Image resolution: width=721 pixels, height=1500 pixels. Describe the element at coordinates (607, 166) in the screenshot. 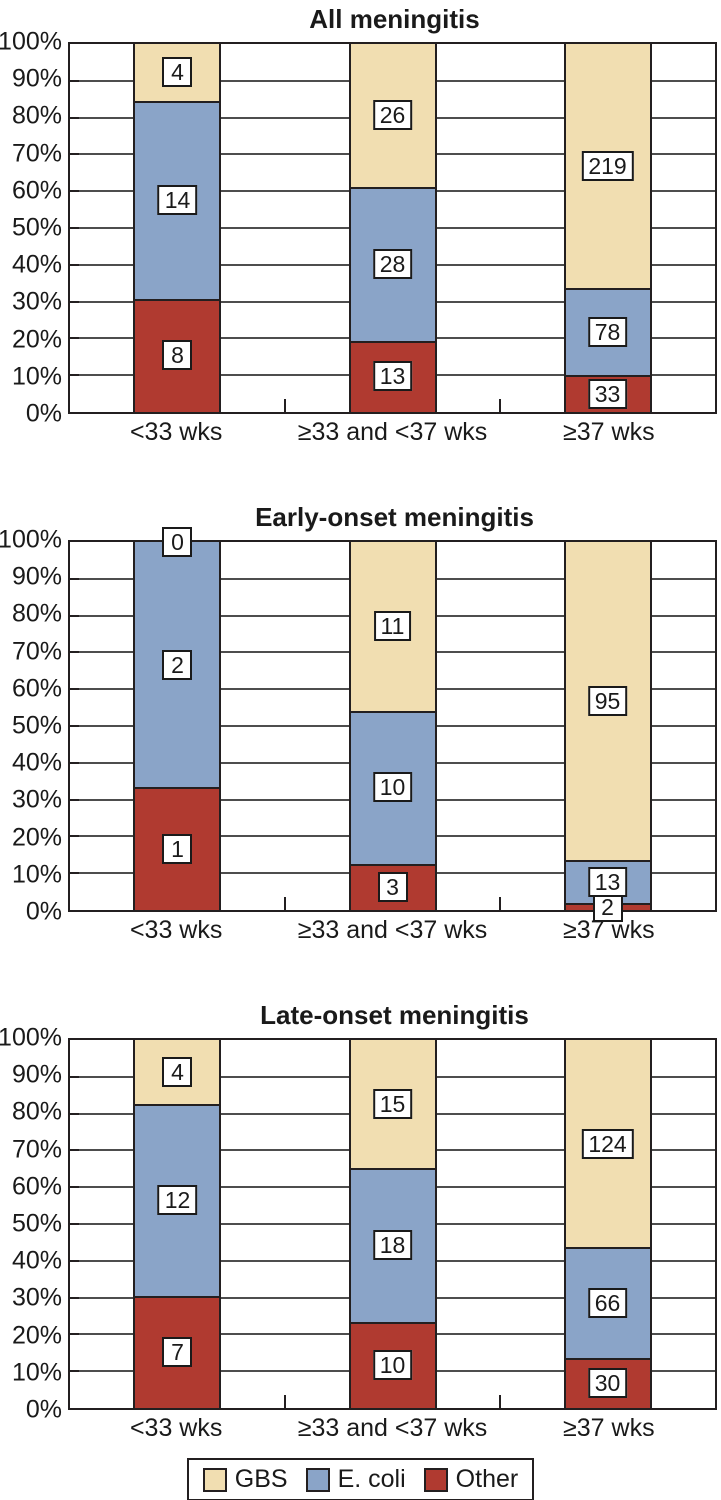

I see `segment-value-label: 219` at that location.